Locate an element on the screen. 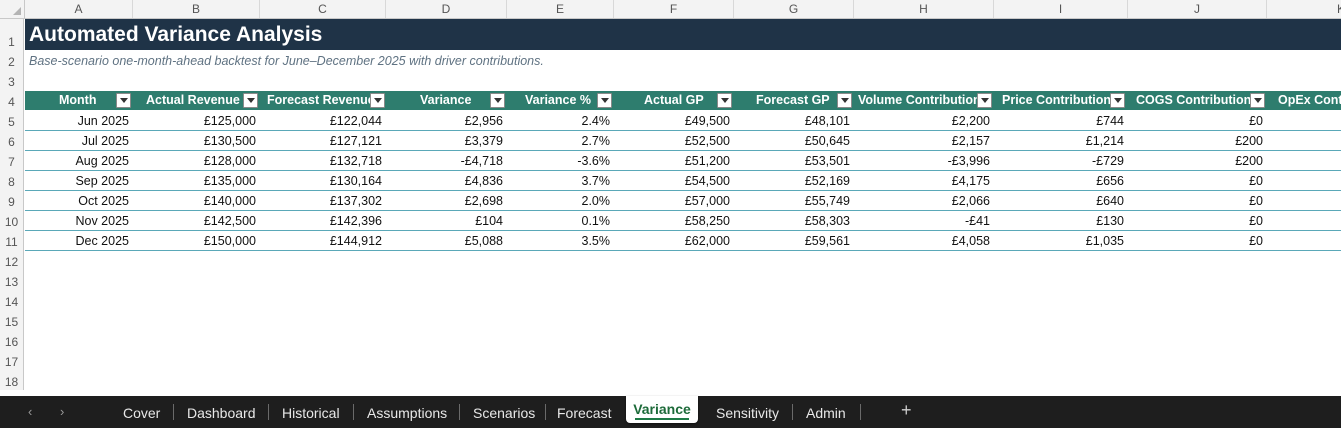 Image resolution: width=1341 pixels, height=428 pixels. row-header-14: 14 is located at coordinates (12, 300).